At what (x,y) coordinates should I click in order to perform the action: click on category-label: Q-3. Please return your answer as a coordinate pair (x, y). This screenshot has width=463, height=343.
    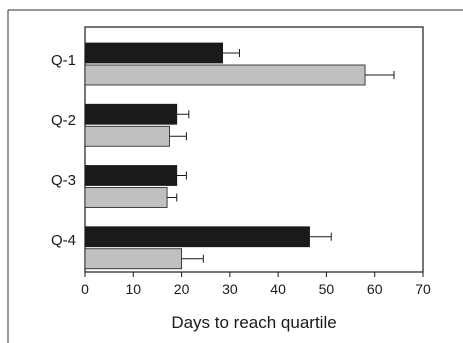
    Looking at the image, I should click on (63, 180).